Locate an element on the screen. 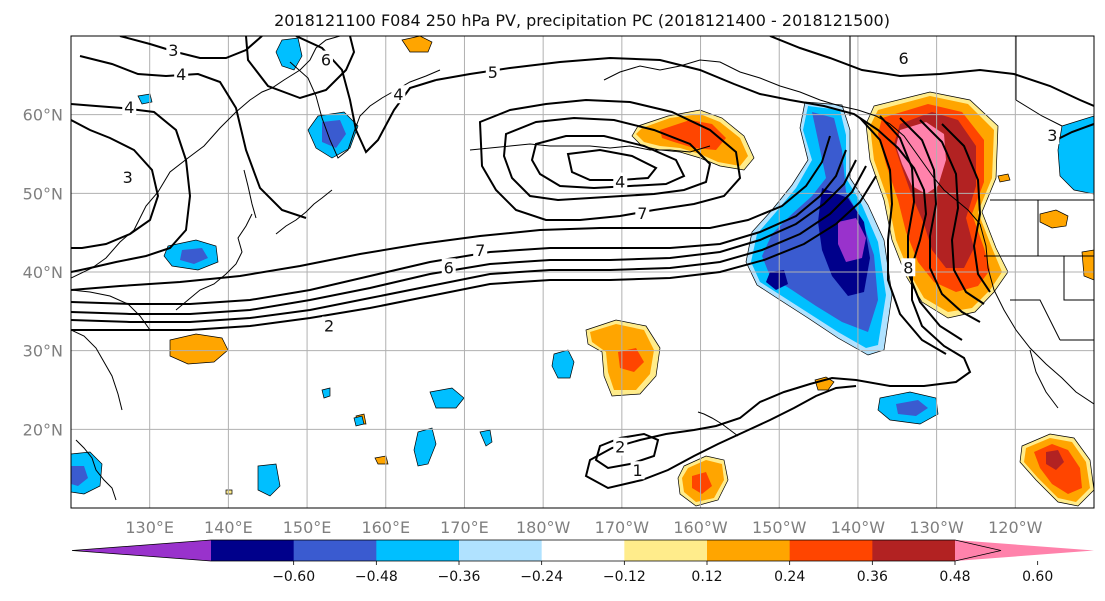 This screenshot has height=601, width=1105. lon-tick-label: 150°W is located at coordinates (779, 527).